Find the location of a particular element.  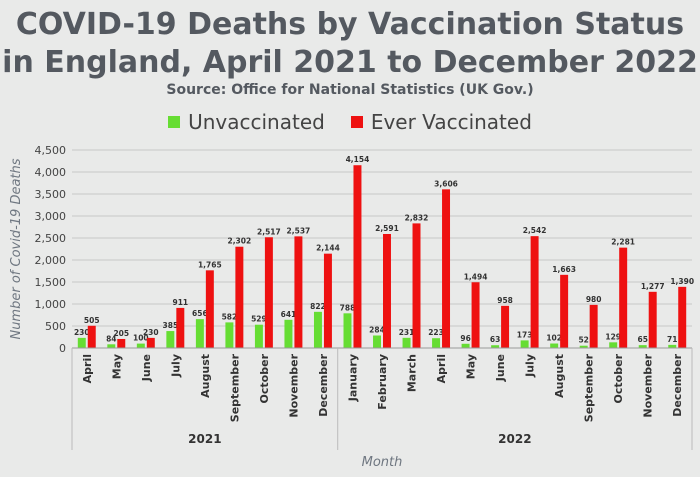

data-label-ever-vaccinated: 958 is located at coordinates (505, 300).